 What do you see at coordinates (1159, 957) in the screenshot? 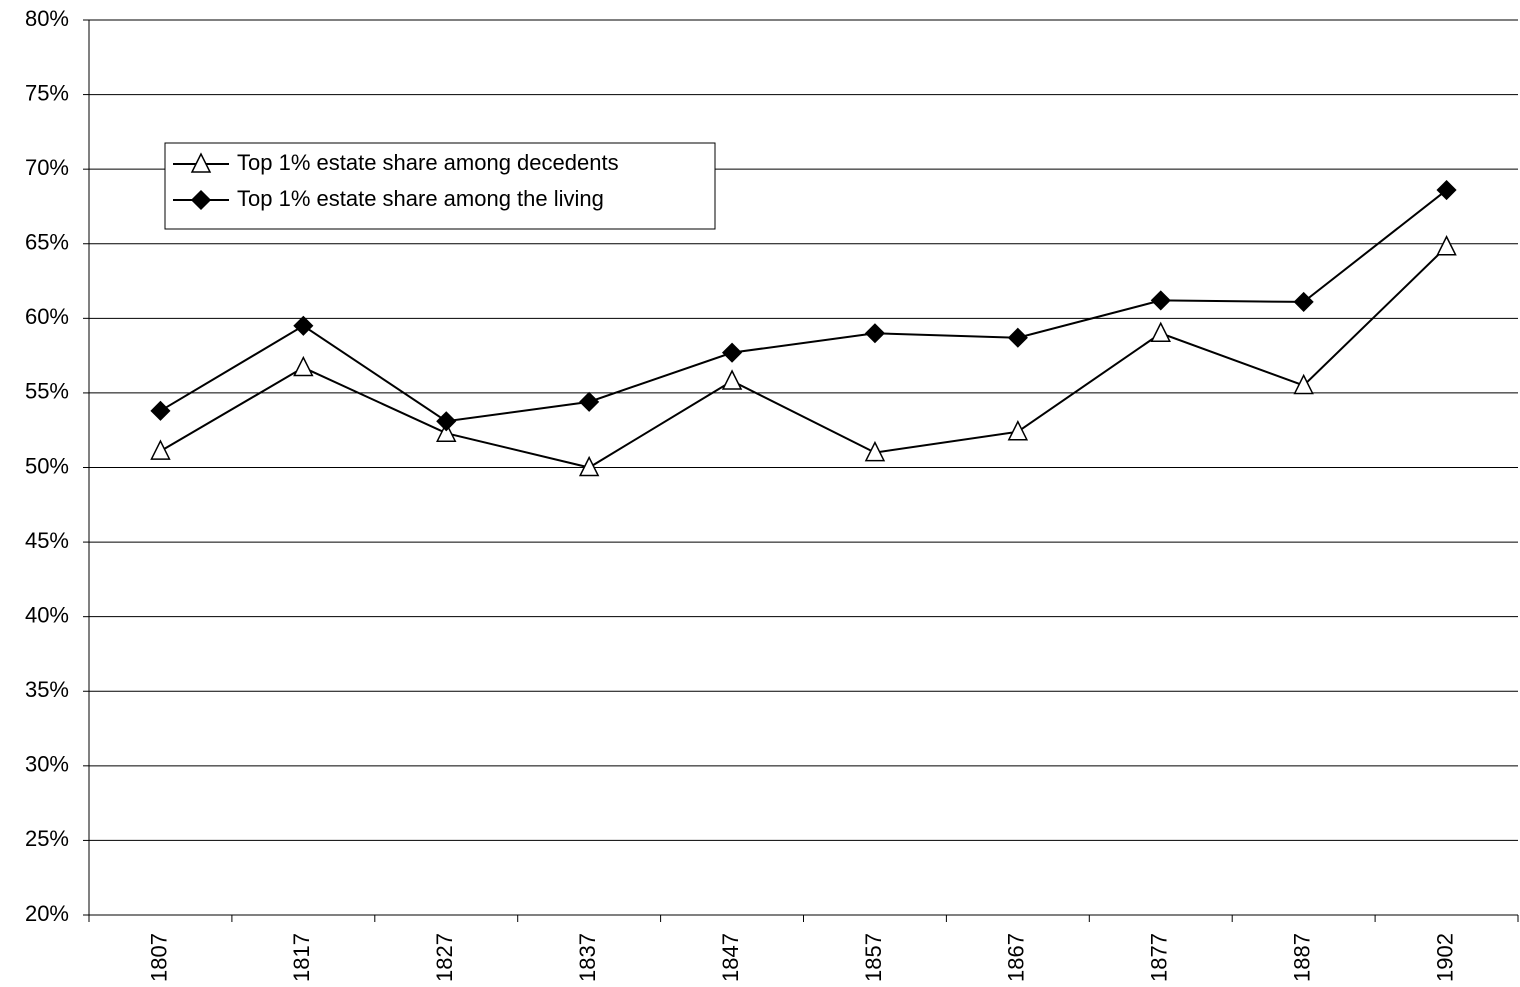
I see `x-tick-label: 1877` at bounding box center [1159, 957].